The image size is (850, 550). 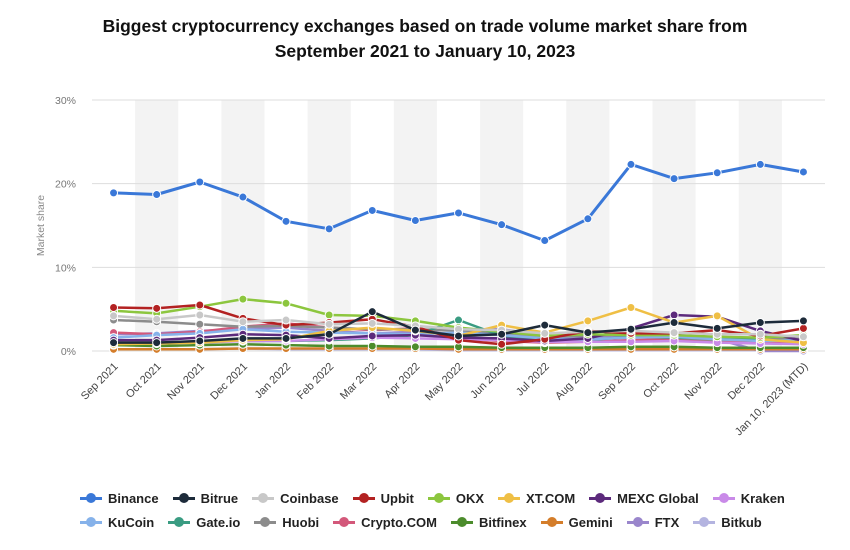 I want to click on x-tick-label: Jan 2022, so click(x=273, y=381).